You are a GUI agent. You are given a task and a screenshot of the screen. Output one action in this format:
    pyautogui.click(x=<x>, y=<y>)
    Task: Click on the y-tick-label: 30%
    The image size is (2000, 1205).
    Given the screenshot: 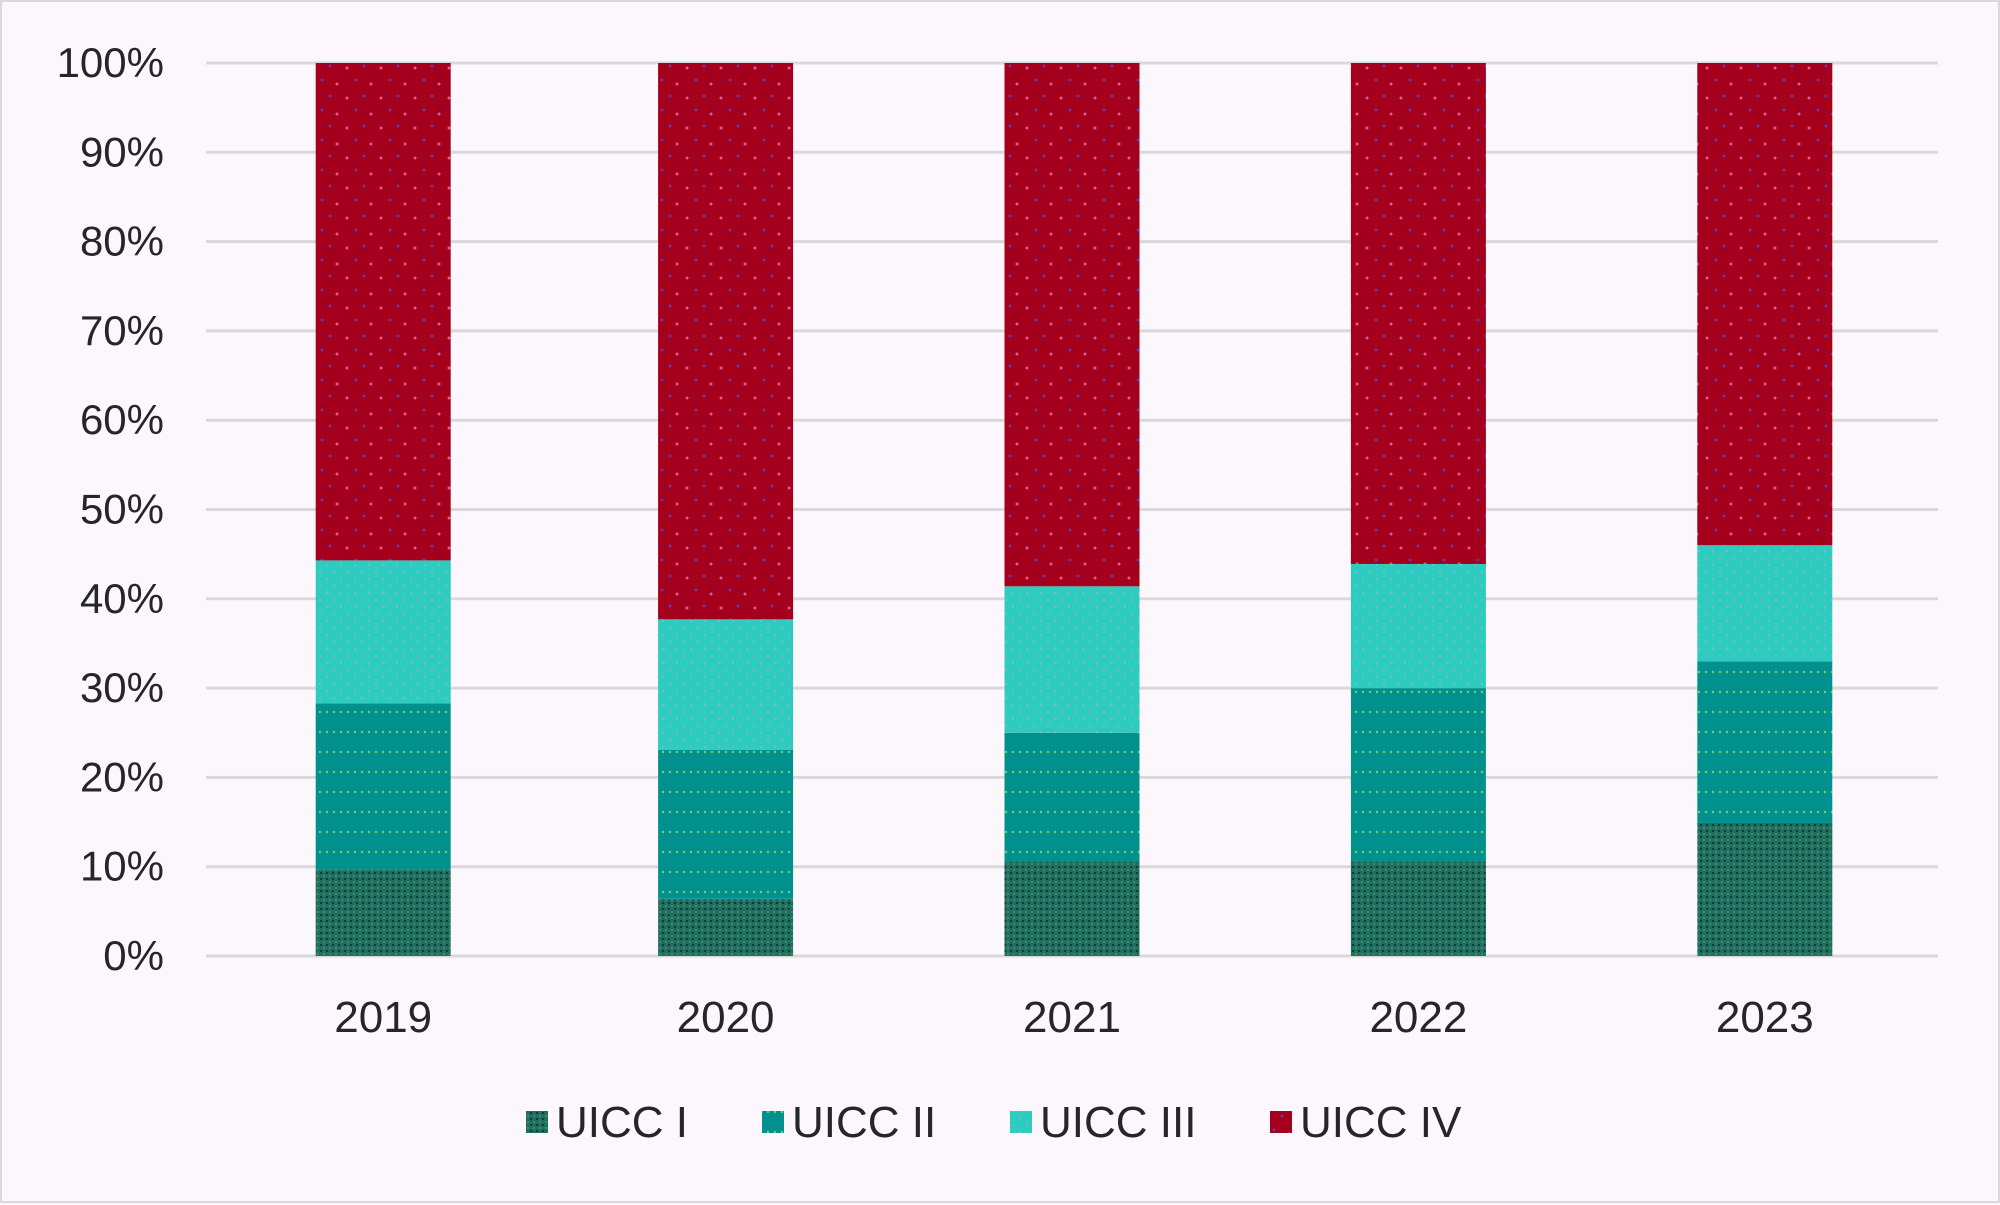 What is the action you would take?
    pyautogui.click(x=122, y=687)
    